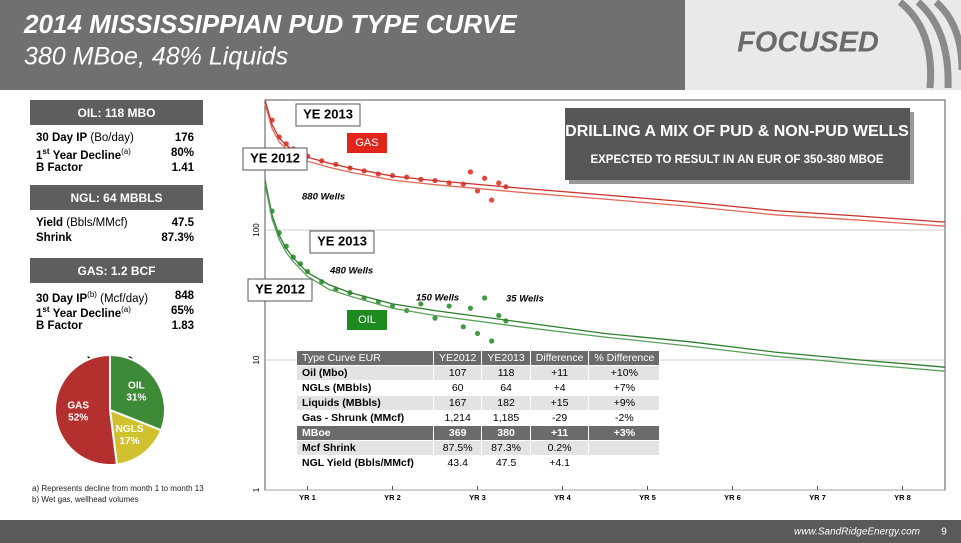  Describe the element at coordinates (182, 326) in the screenshot. I see `row-value: 1.83` at that location.